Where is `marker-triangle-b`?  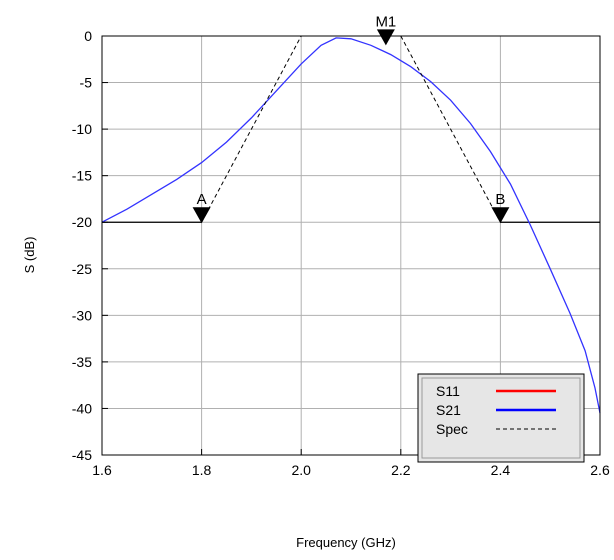
marker-triangle-b is located at coordinates (500, 215).